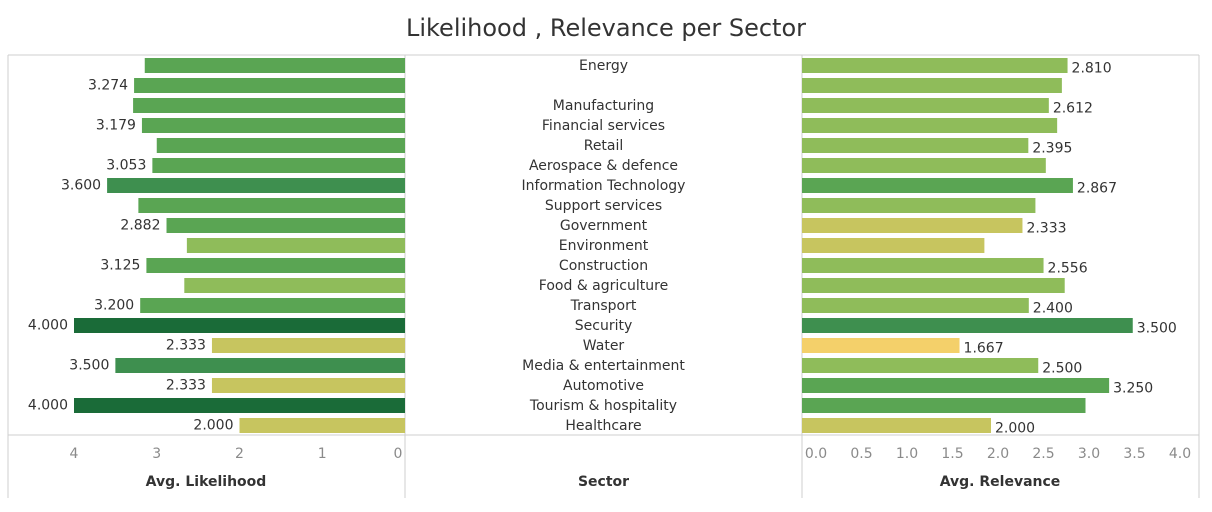 This screenshot has width=1212, height=512. I want to click on relevance-value-label: 2.000, so click(1015, 429).